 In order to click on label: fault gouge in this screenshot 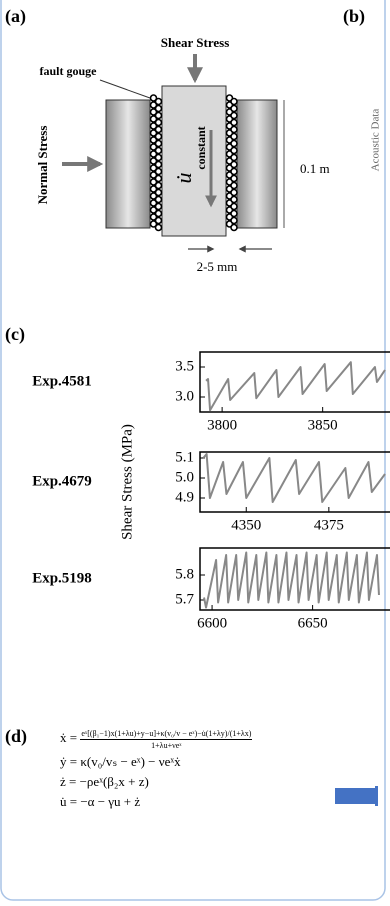, I will do `click(69, 71)`.